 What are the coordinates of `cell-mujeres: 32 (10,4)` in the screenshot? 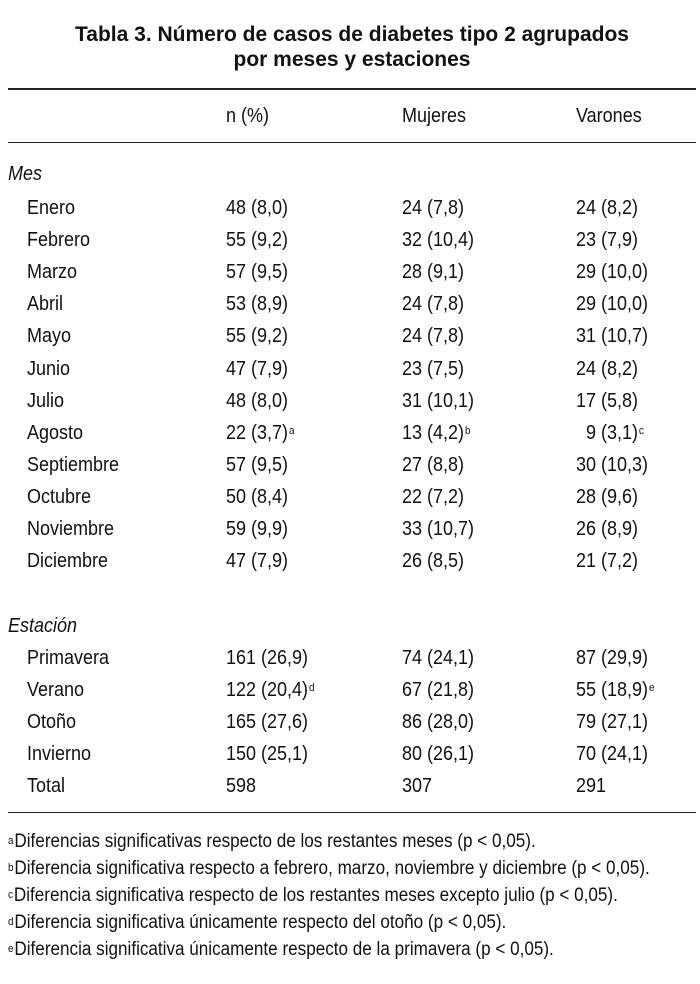 It's located at (438, 240).